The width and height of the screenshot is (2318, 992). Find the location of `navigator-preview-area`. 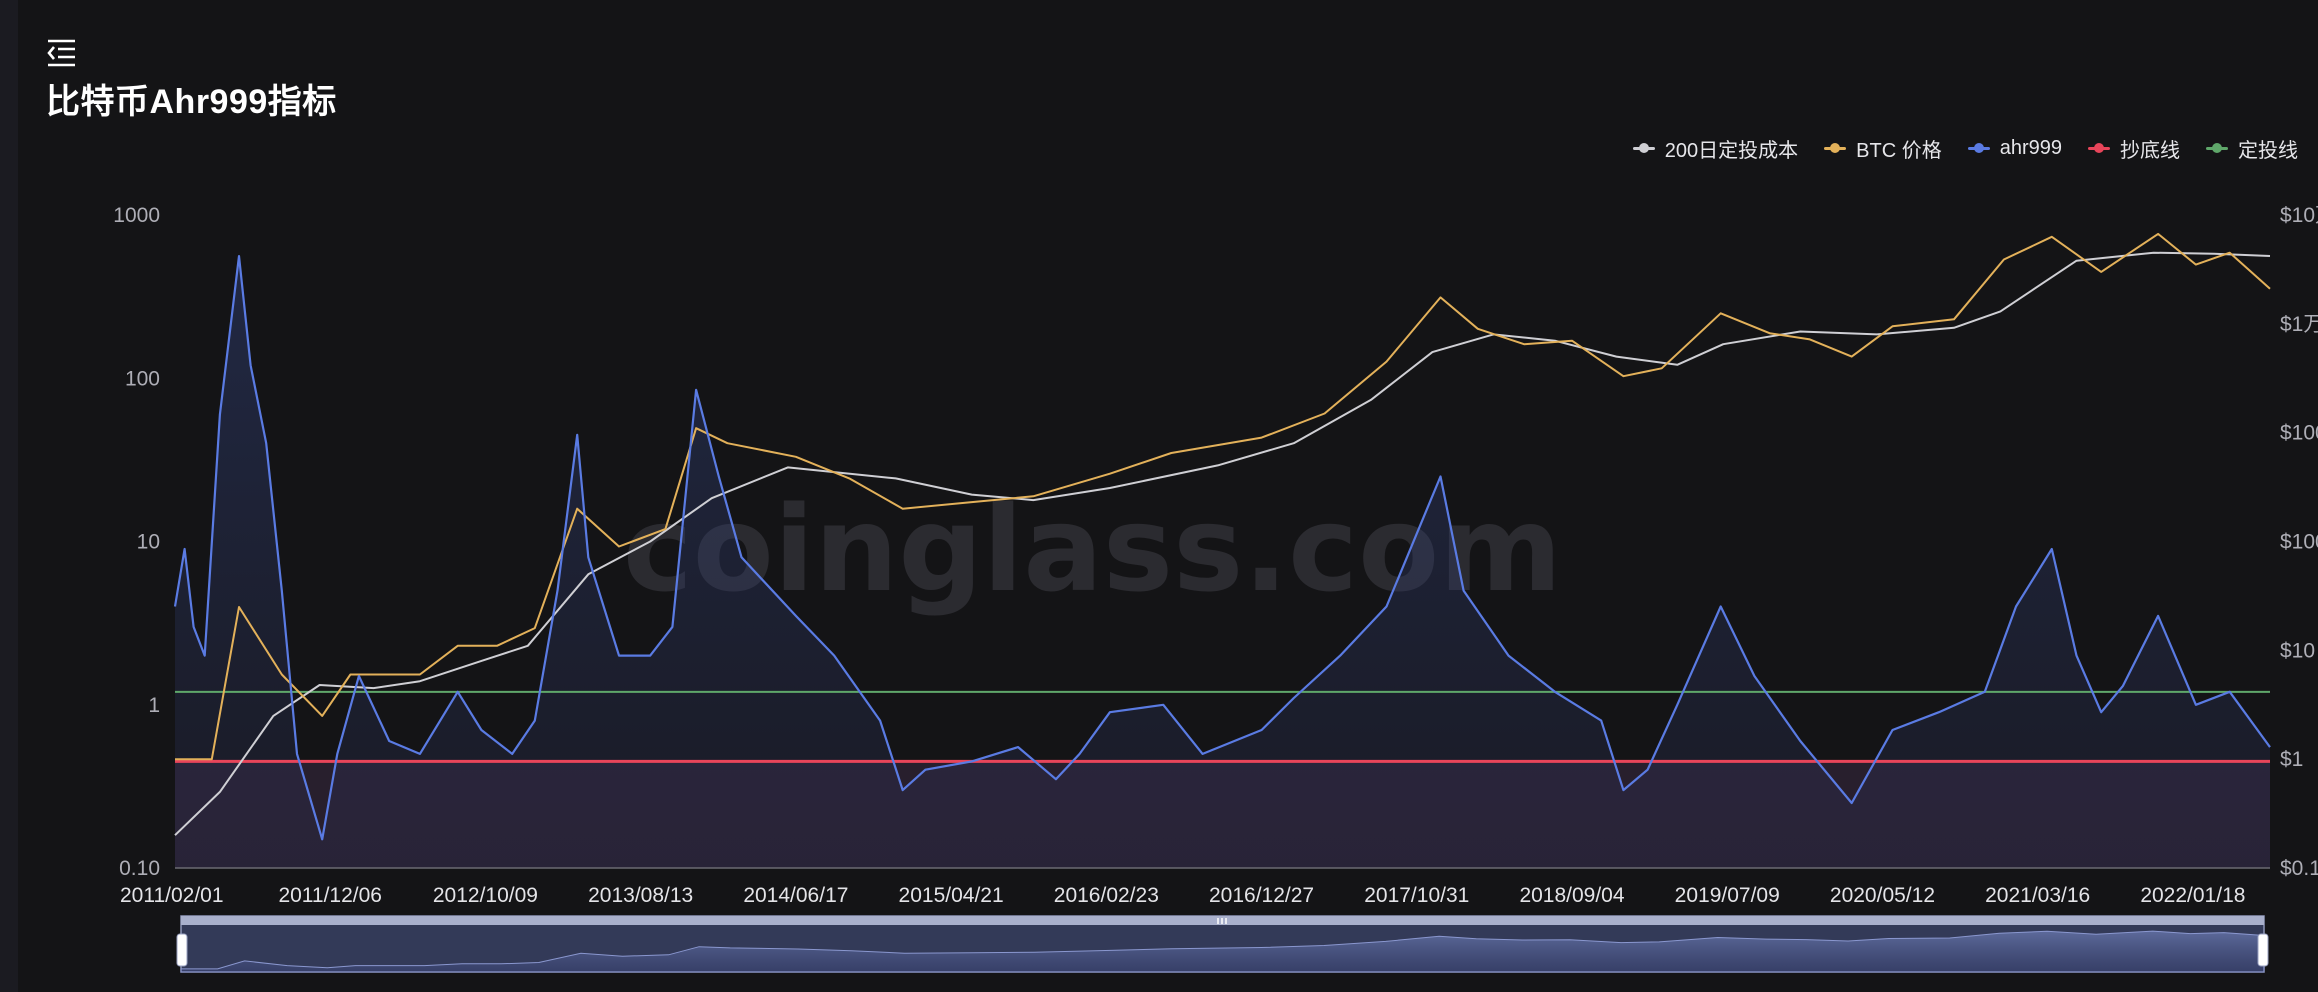

navigator-preview-area is located at coordinates (1222, 951).